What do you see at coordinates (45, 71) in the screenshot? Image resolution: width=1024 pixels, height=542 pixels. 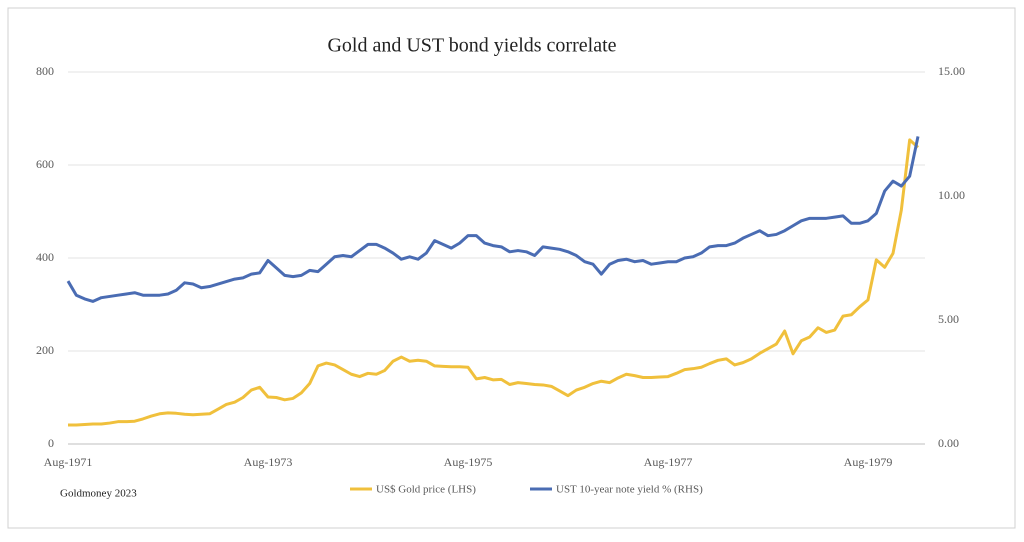 I see `y-tick-label: 800` at bounding box center [45, 71].